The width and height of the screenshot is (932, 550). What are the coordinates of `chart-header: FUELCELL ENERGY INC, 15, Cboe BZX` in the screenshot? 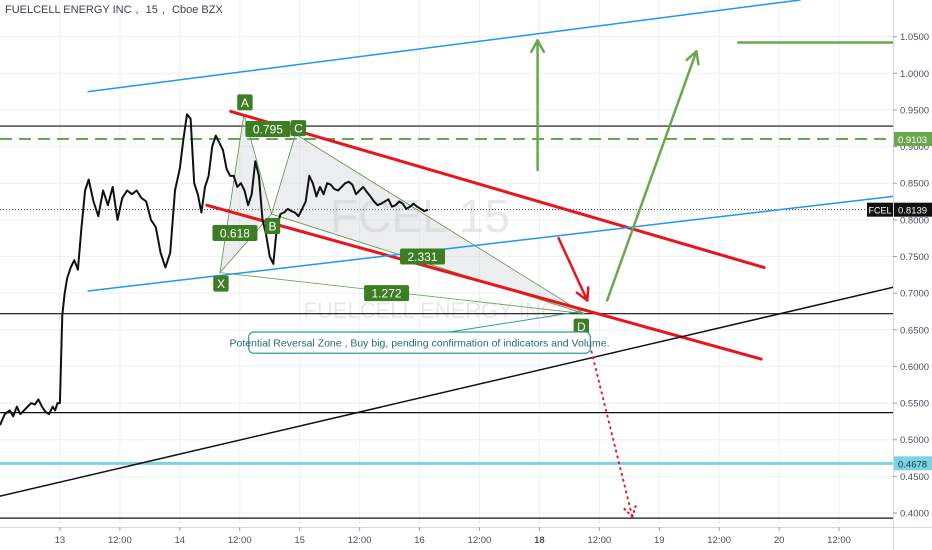 It's located at (114, 10).